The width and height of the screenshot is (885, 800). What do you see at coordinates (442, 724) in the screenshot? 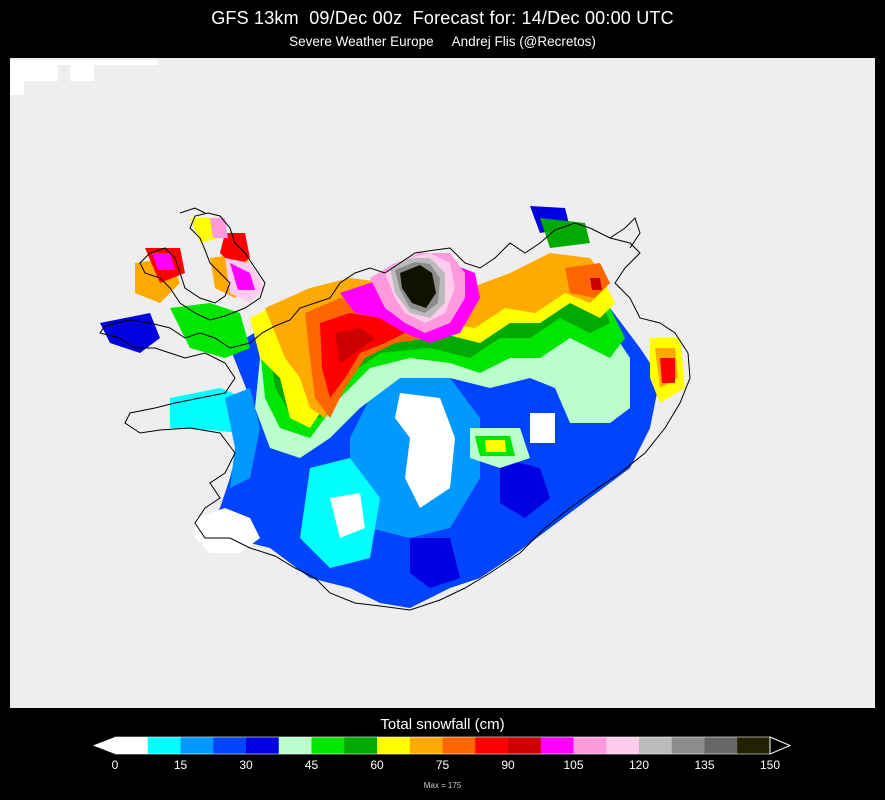
I see `legend-title: Total snowfall (cm)` at bounding box center [442, 724].